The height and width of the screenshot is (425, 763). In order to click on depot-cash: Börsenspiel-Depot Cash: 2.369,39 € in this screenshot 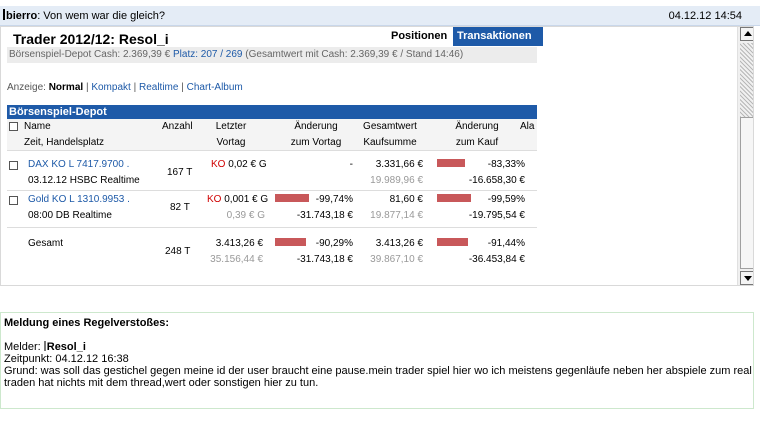, I will do `click(91, 54)`.